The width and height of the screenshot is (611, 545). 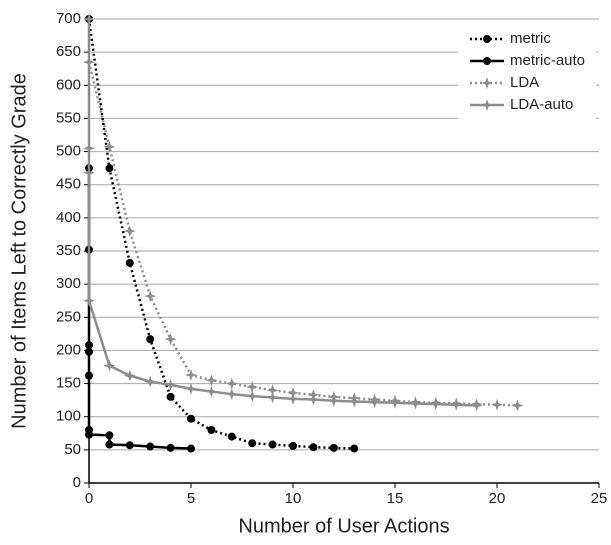 I want to click on x-tick-label: 15, so click(x=395, y=498).